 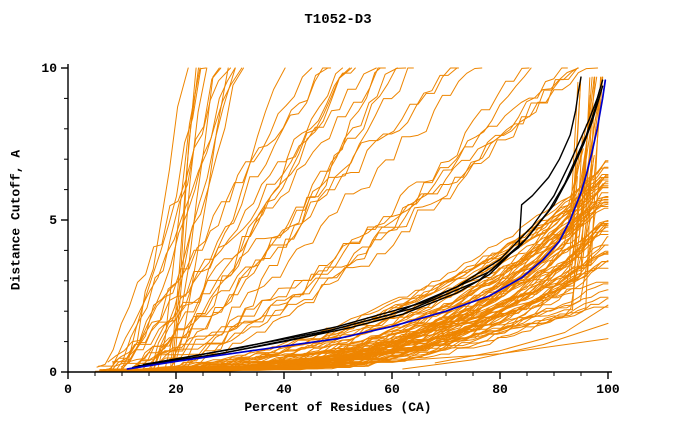 What do you see at coordinates (176, 389) in the screenshot?
I see `x-tick-label: 20` at bounding box center [176, 389].